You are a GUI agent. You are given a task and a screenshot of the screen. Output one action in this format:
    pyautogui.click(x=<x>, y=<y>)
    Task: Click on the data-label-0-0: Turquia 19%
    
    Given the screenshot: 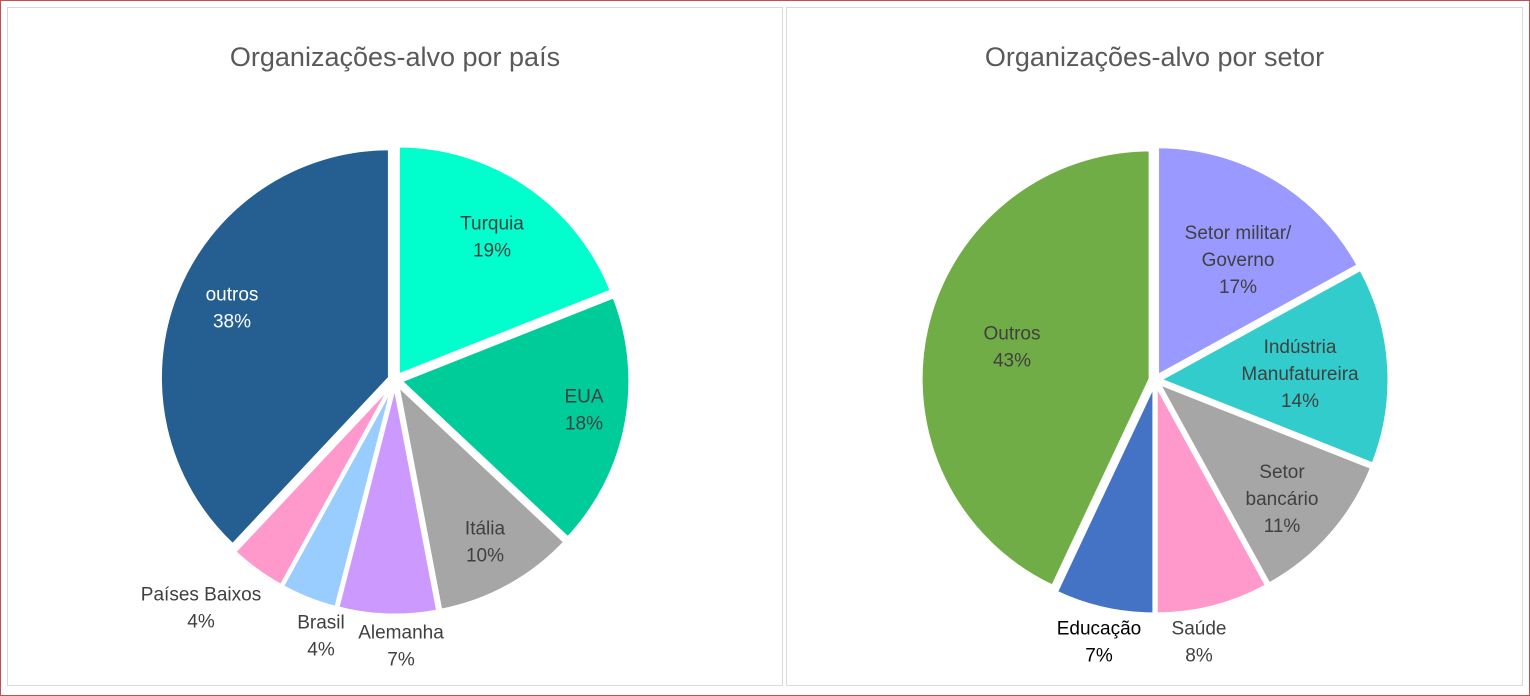 What is the action you would take?
    pyautogui.click(x=492, y=238)
    